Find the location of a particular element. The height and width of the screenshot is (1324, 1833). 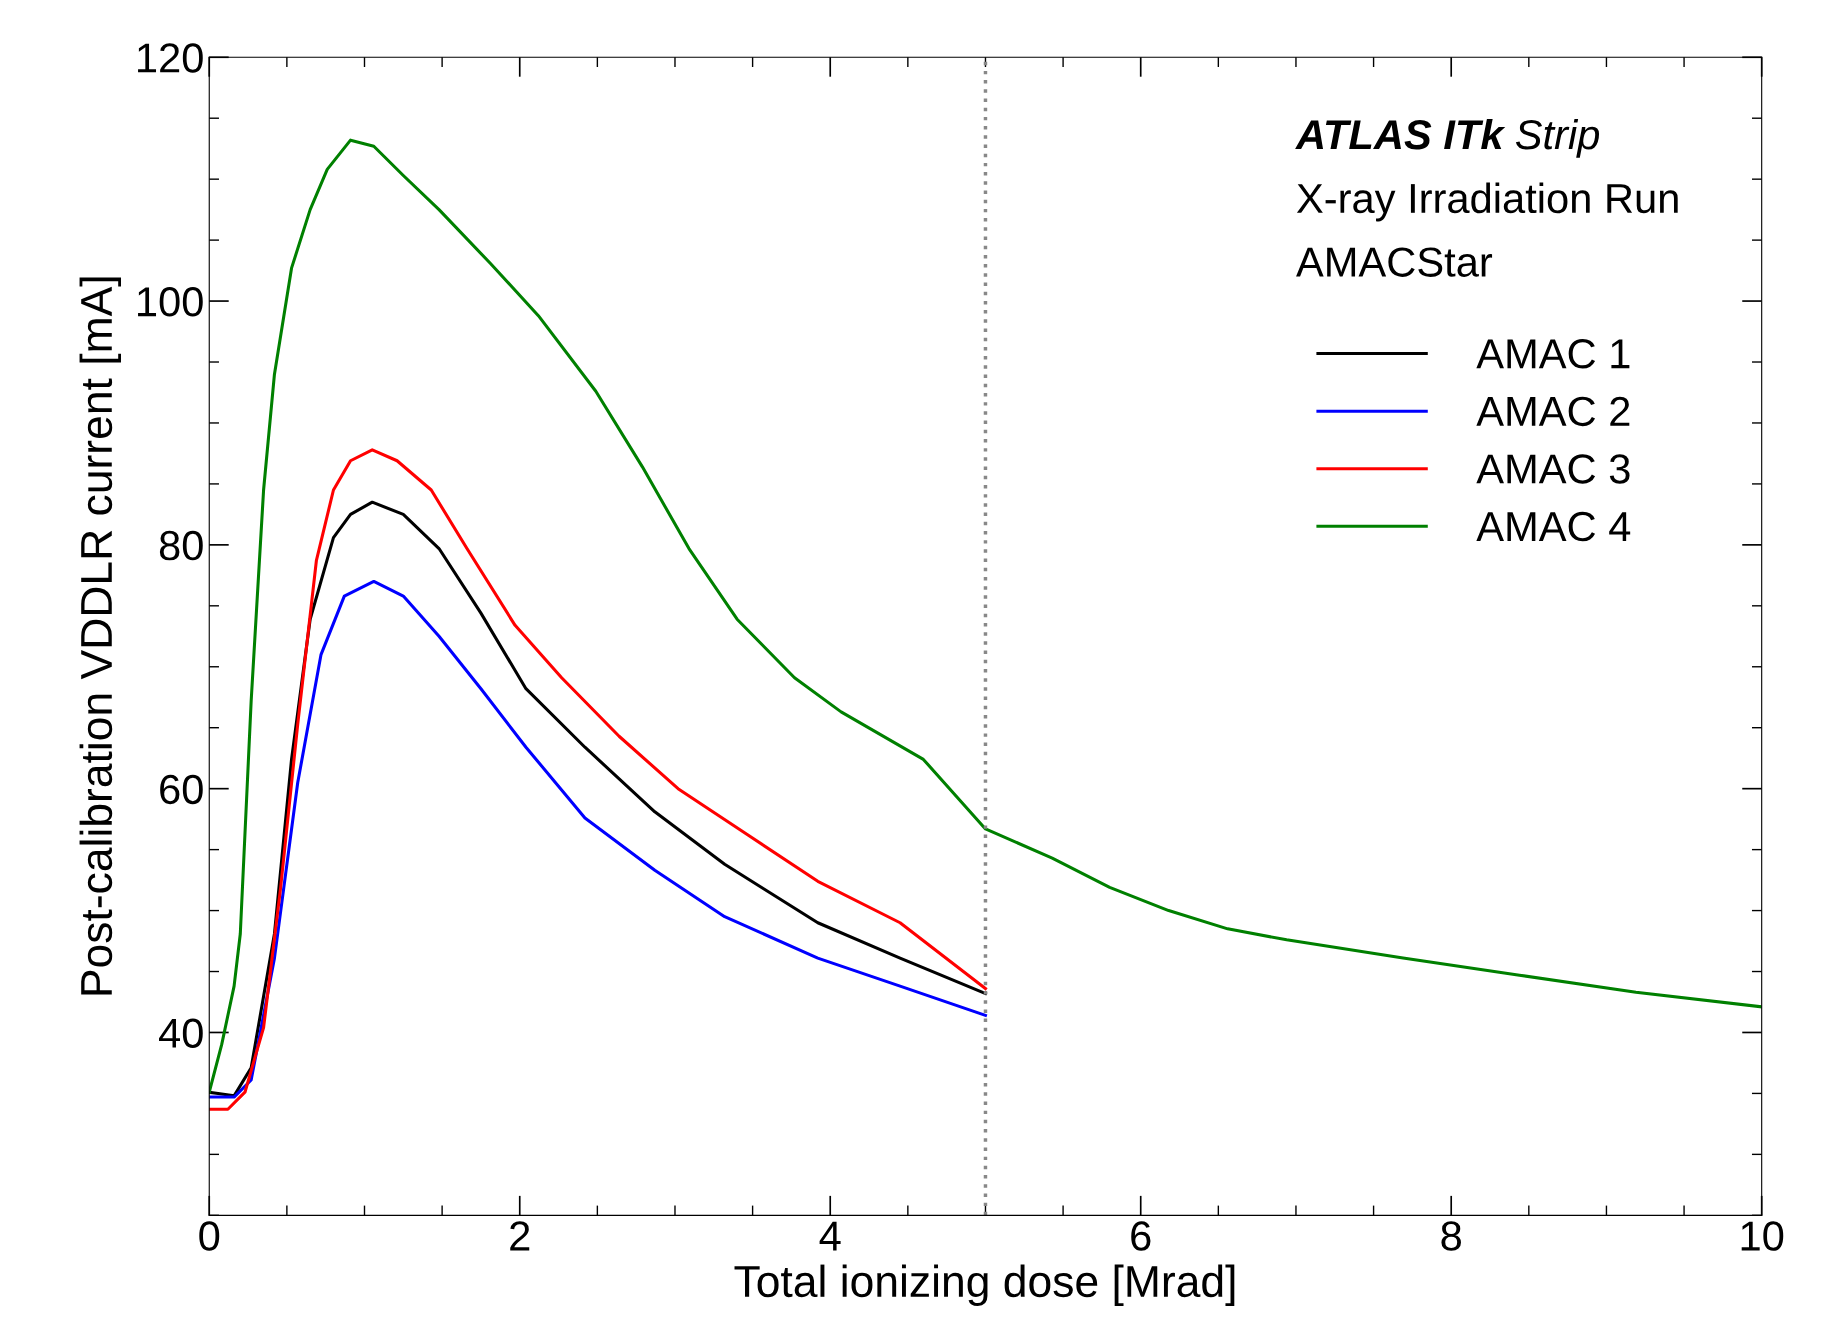

x-tick-label: 10 is located at coordinates (1762, 1236).